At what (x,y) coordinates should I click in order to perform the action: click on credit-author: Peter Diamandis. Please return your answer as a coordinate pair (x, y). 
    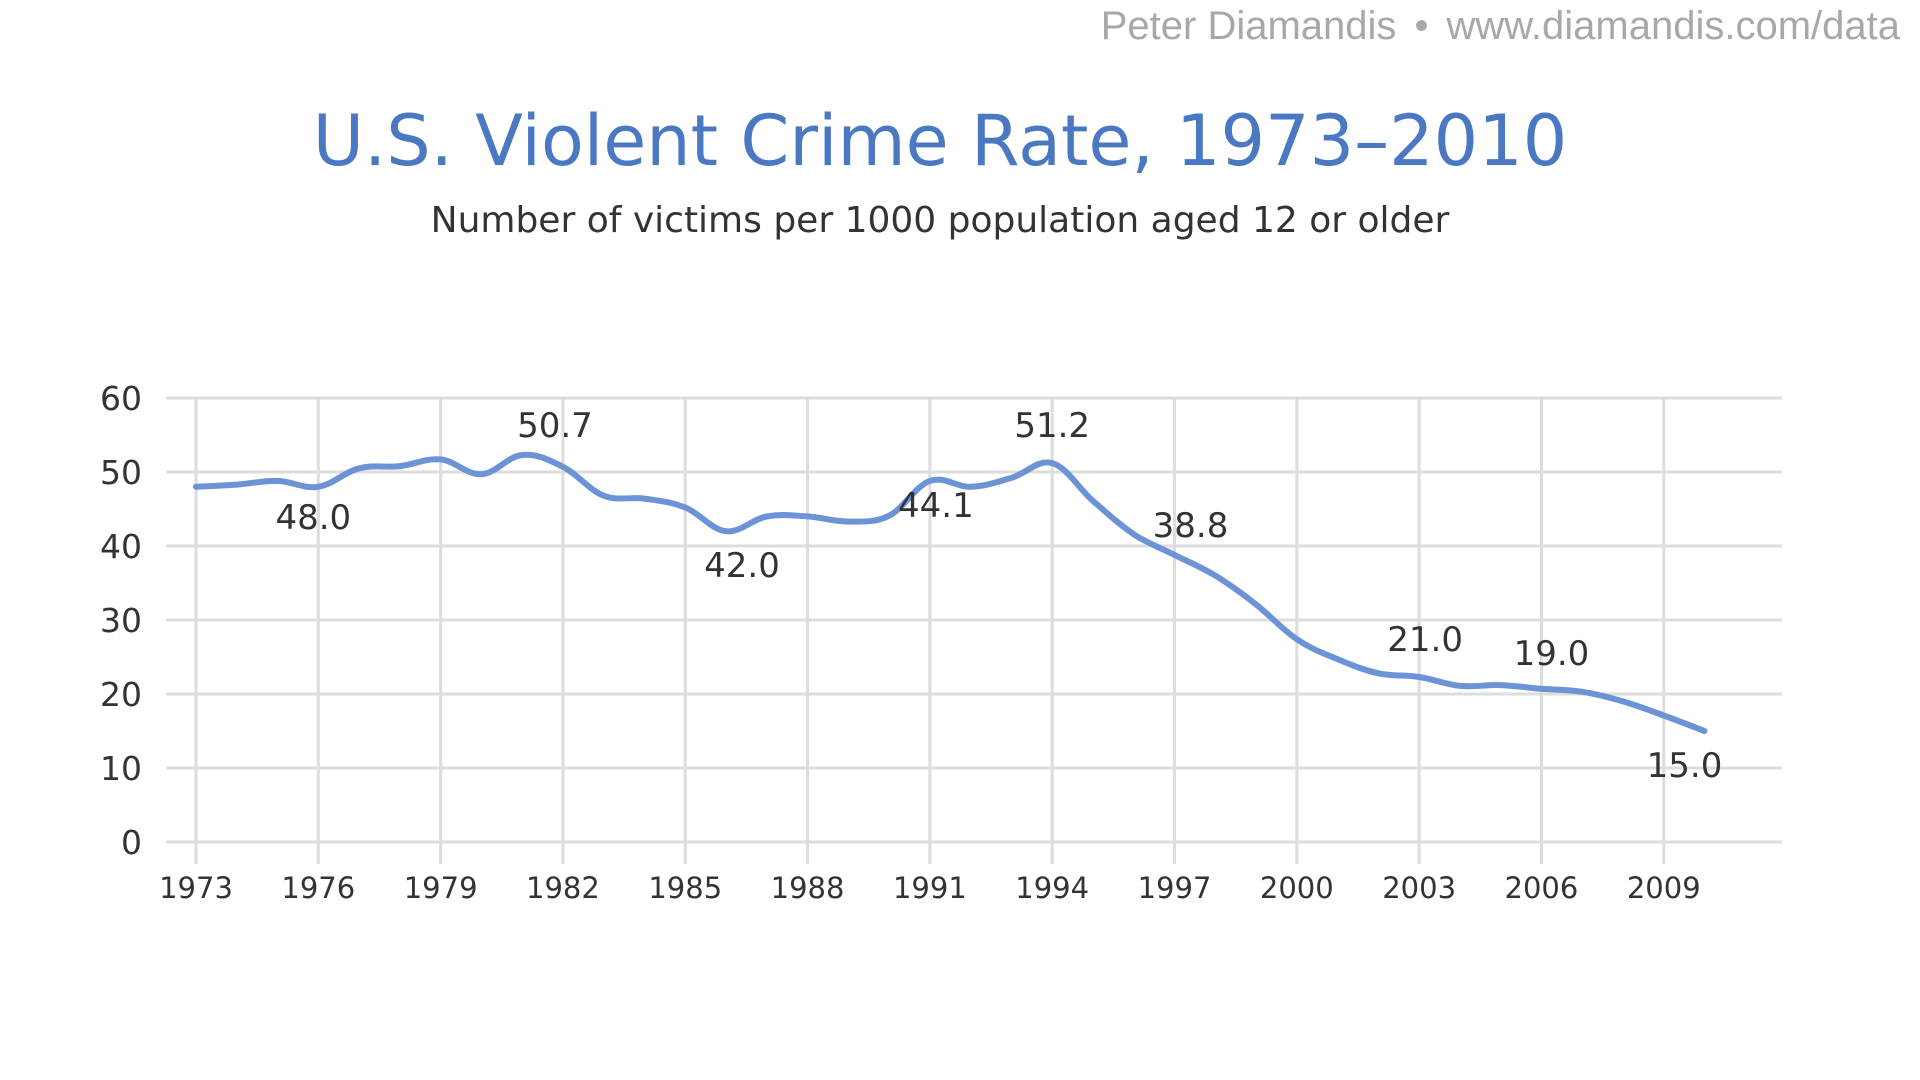
    Looking at the image, I should click on (1248, 26).